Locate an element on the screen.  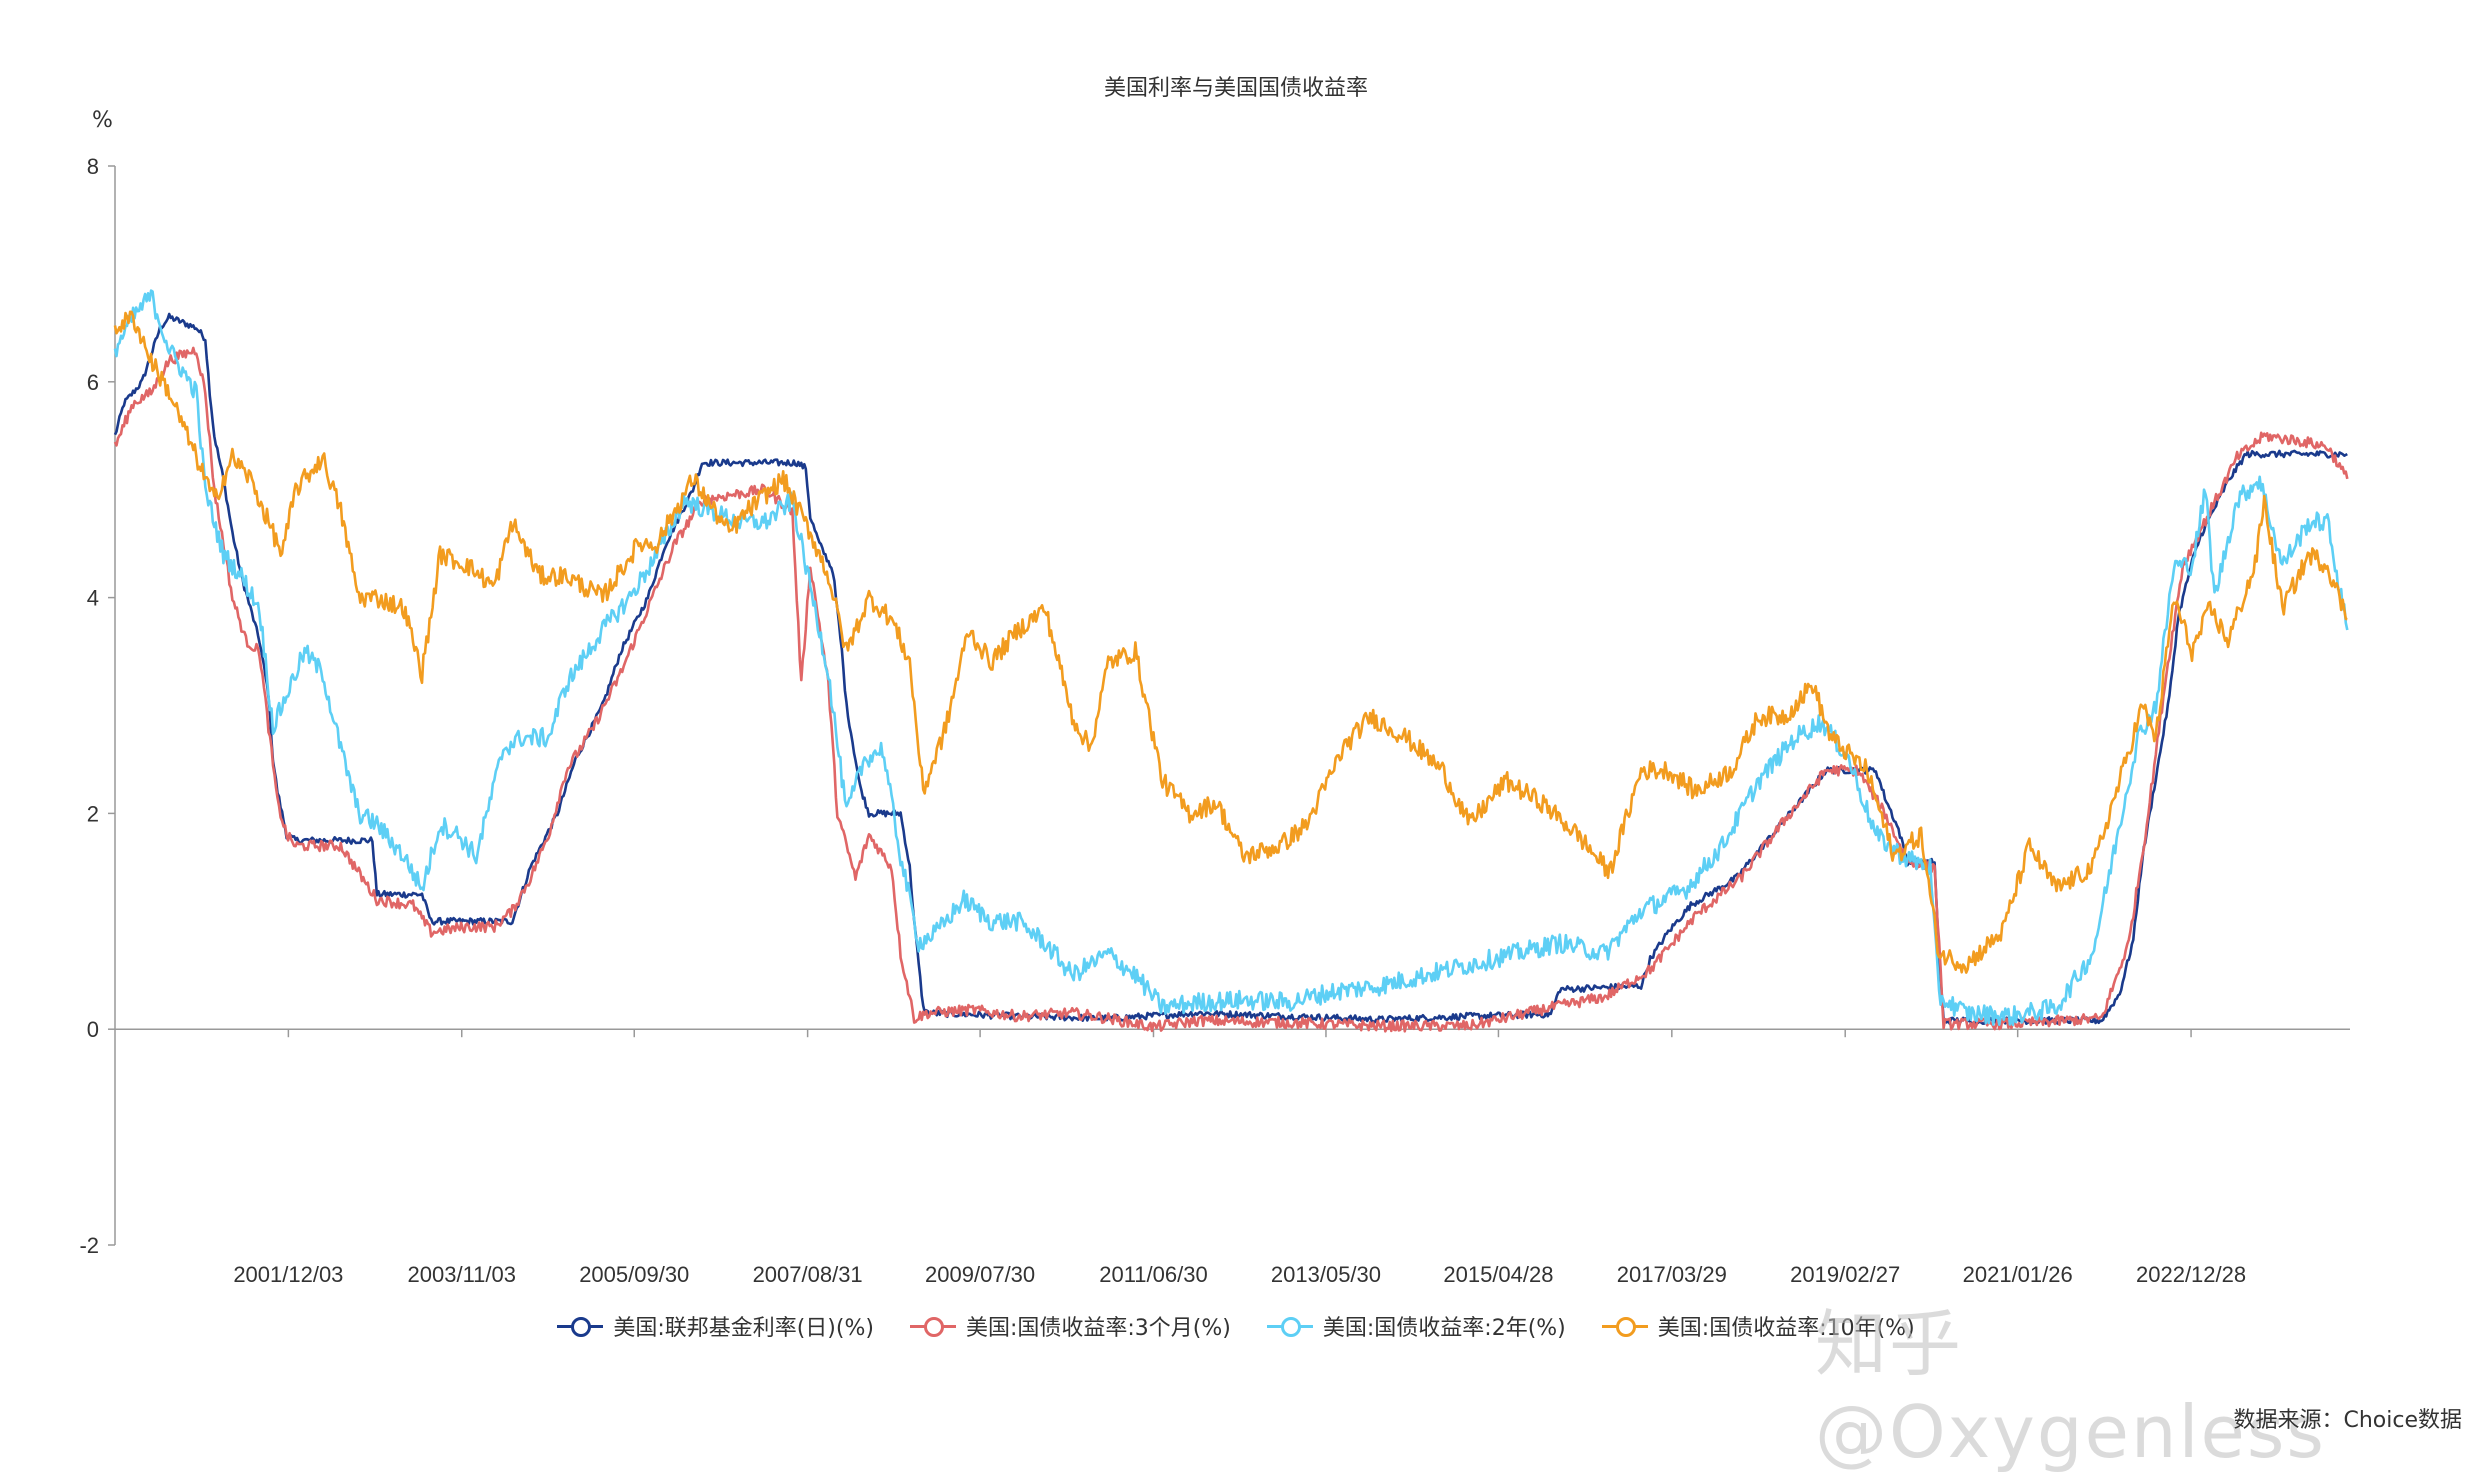
y-tick-label: 0 is located at coordinates (93, 1029).